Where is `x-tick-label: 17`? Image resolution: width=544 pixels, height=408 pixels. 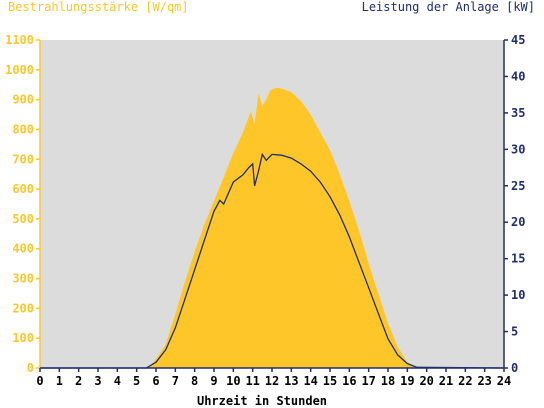 x-tick-label: 17 is located at coordinates (368, 381).